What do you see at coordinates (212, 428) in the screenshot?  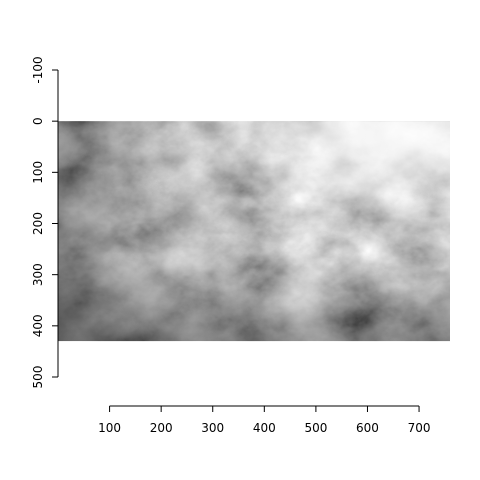 I see `x-tick-label: 300` at bounding box center [212, 428].